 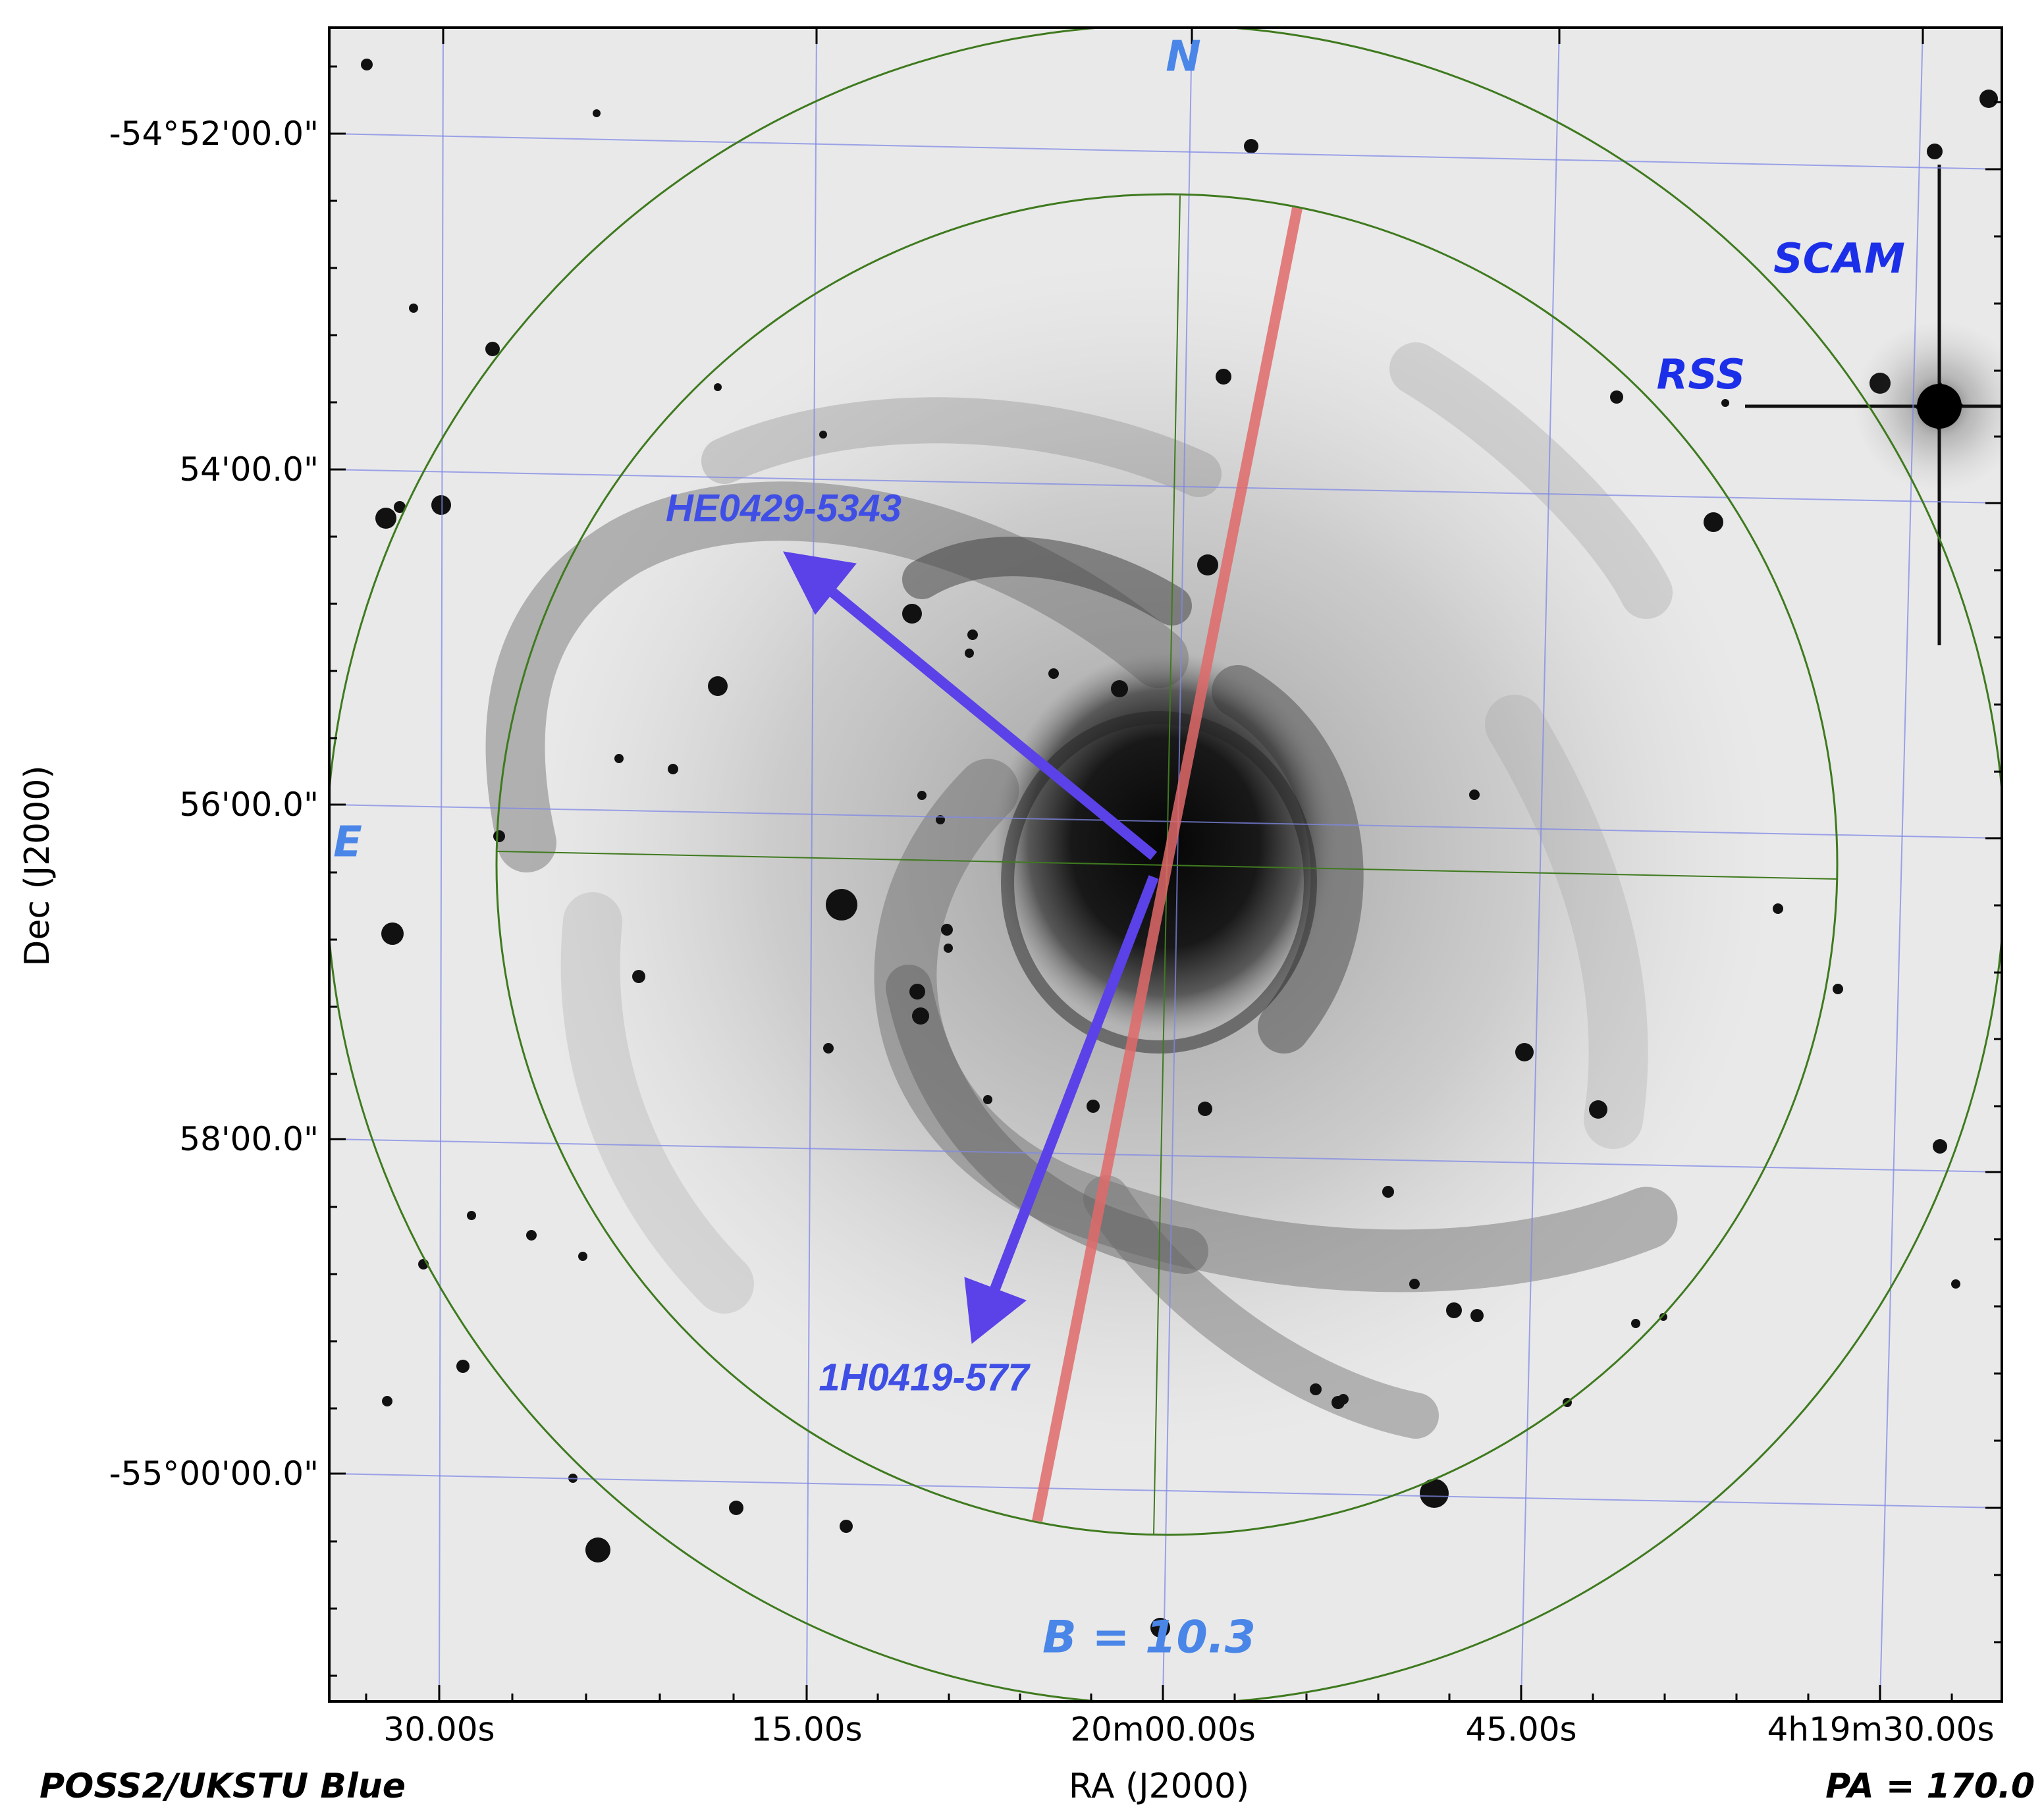 What do you see at coordinates (1930, 1786) in the screenshot?
I see `position-angle-label: PA = 170.0` at bounding box center [1930, 1786].